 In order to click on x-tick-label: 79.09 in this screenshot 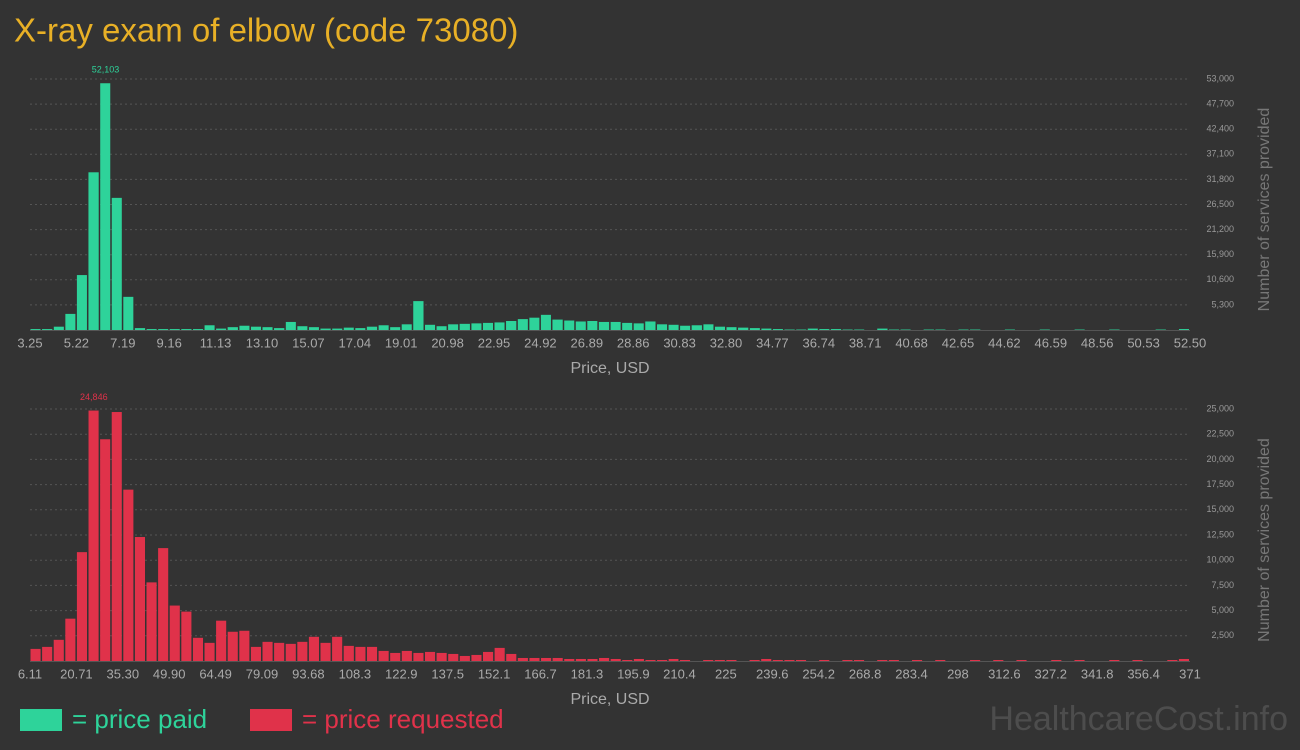, I will do `click(262, 673)`.